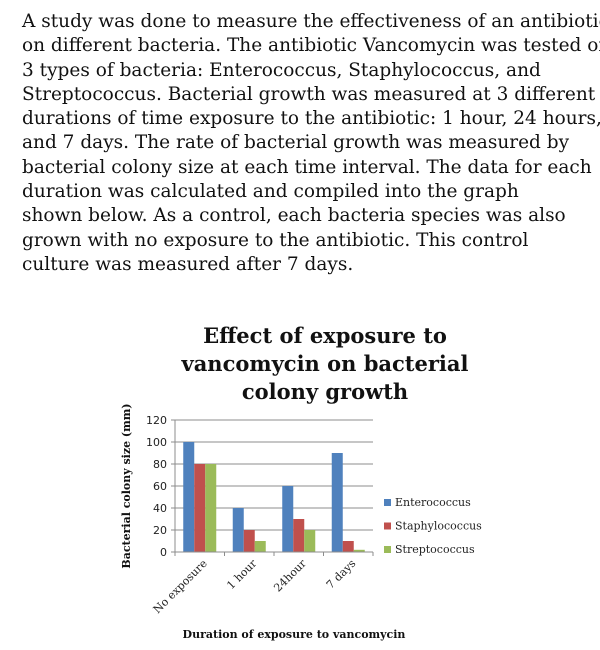 The image size is (600, 650). I want to click on chart-legend: Enterococcus Staphylococcus Streptococcus, so click(433, 526).